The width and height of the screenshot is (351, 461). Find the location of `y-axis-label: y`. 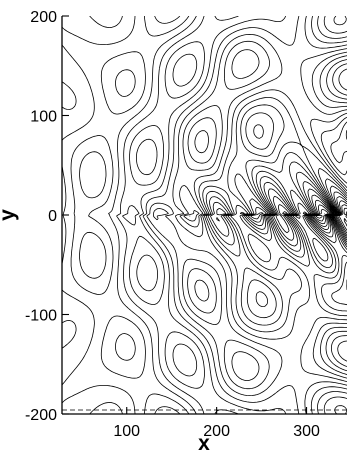

y-axis-label: y is located at coordinates (9, 215).